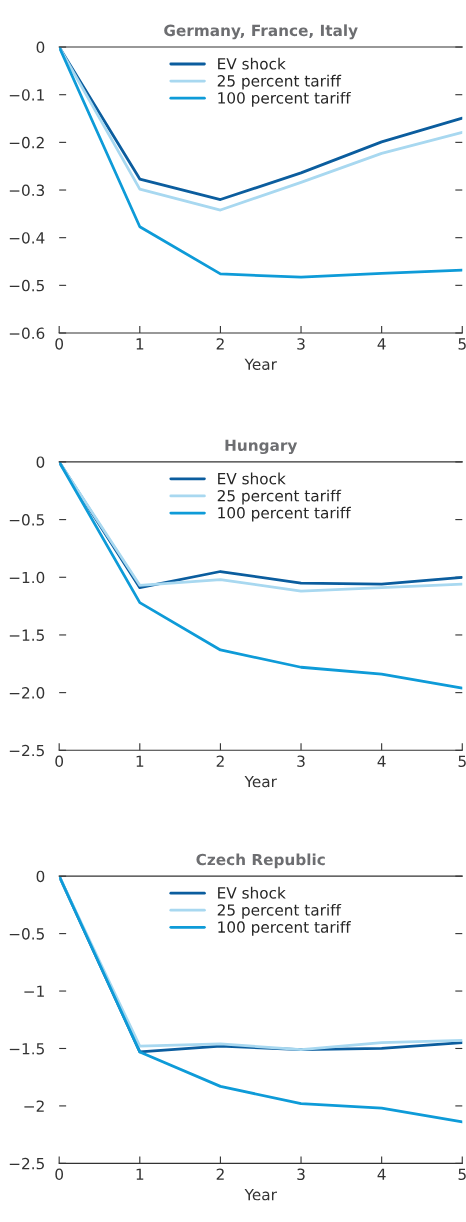 The width and height of the screenshot is (466, 1222). I want to click on y-tick-label: −0.1, so click(26, 95).